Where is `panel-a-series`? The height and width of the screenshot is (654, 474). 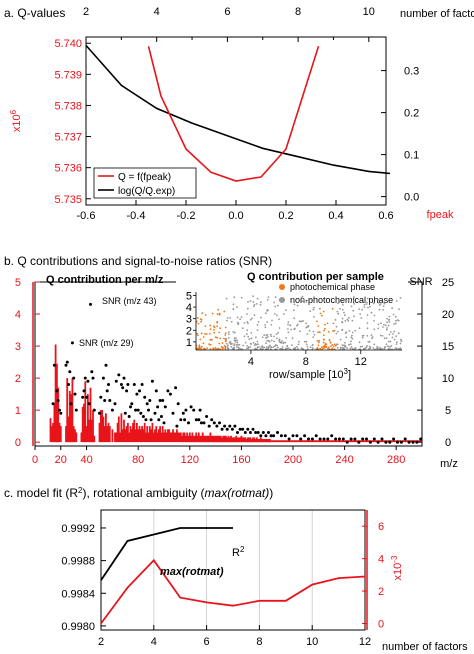 panel-a-series is located at coordinates (238, 113).